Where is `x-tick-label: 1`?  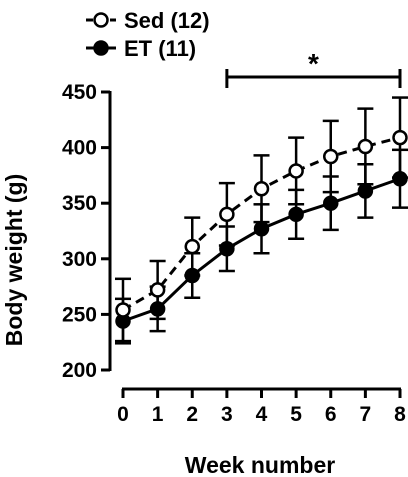 x-tick-label: 1 is located at coordinates (158, 414).